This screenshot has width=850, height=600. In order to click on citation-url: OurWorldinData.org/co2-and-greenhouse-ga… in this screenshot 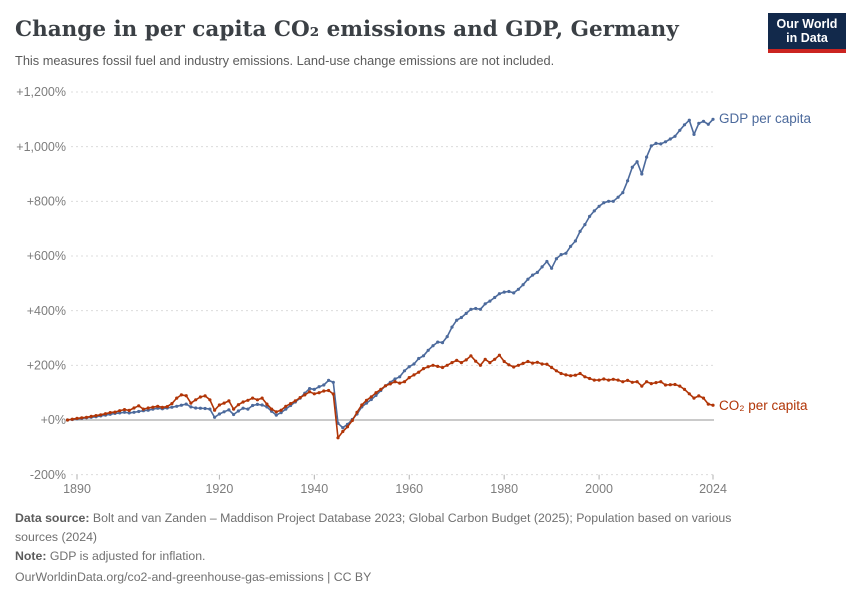, I will do `click(394, 577)`.